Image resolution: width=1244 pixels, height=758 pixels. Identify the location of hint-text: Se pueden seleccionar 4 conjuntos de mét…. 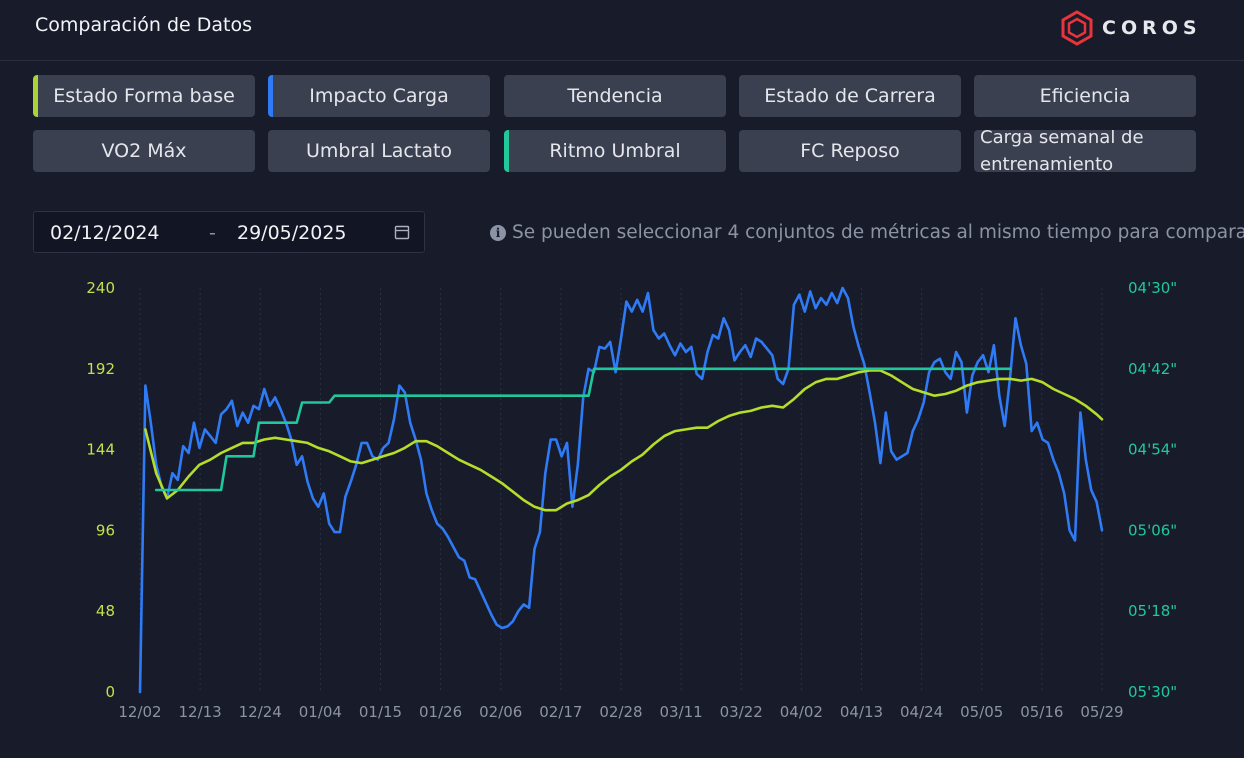
(878, 232).